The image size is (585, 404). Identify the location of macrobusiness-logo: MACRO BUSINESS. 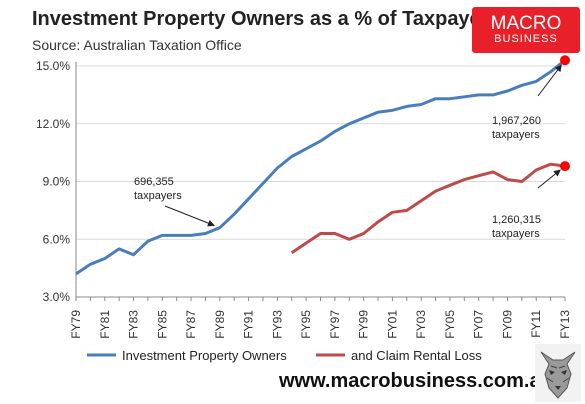
(526, 30).